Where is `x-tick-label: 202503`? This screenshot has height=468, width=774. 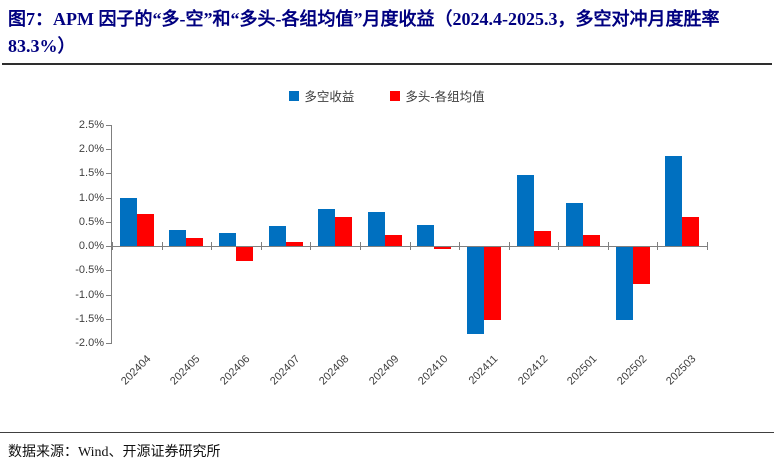 x-tick-label: 202503 is located at coordinates (681, 370).